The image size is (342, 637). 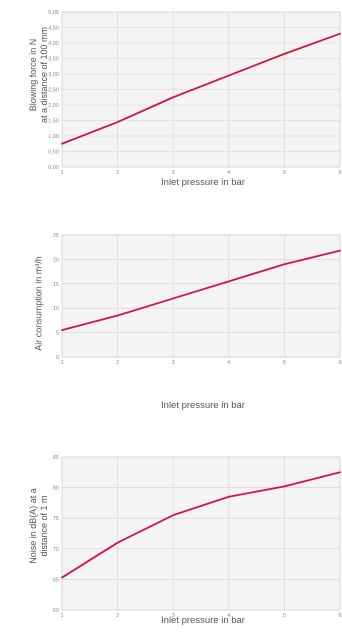 What do you see at coordinates (53, 91) in the screenshot?
I see `y-tick-label: 2,50` at bounding box center [53, 91].